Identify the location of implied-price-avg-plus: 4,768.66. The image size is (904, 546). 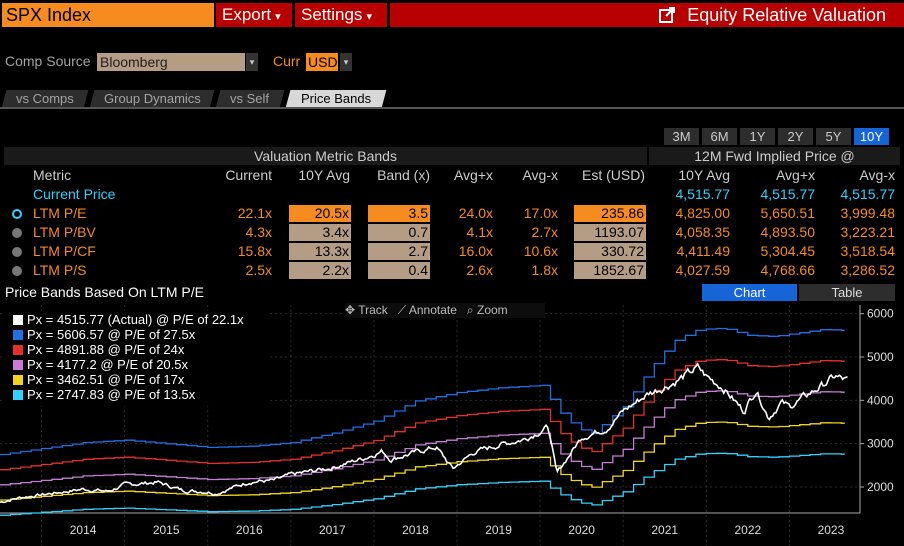
(788, 270).